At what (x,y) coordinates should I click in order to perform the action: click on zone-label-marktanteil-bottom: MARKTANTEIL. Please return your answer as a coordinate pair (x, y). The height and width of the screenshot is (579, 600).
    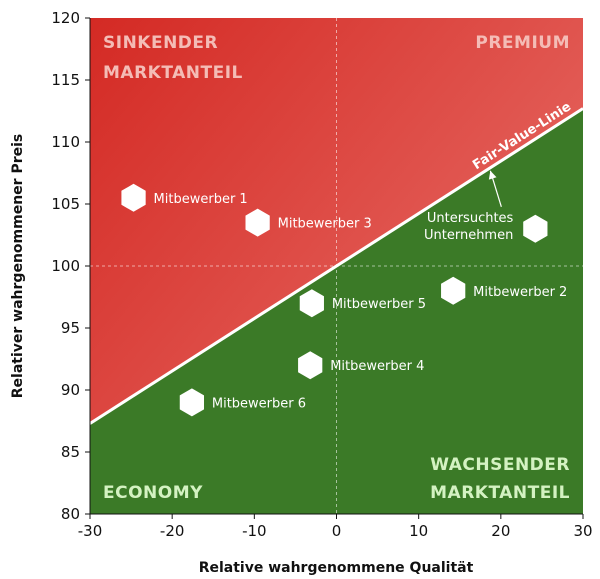
    Looking at the image, I should click on (500, 493).